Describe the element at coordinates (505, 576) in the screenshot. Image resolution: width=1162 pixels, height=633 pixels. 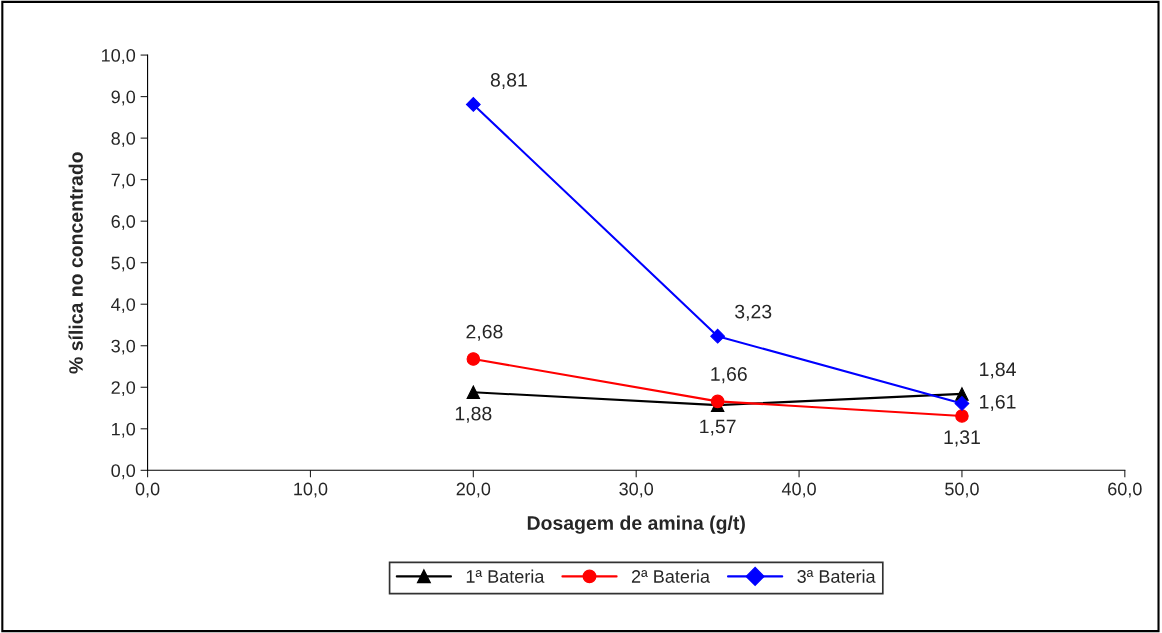
I see `legend-label: 1ª Bateria` at that location.